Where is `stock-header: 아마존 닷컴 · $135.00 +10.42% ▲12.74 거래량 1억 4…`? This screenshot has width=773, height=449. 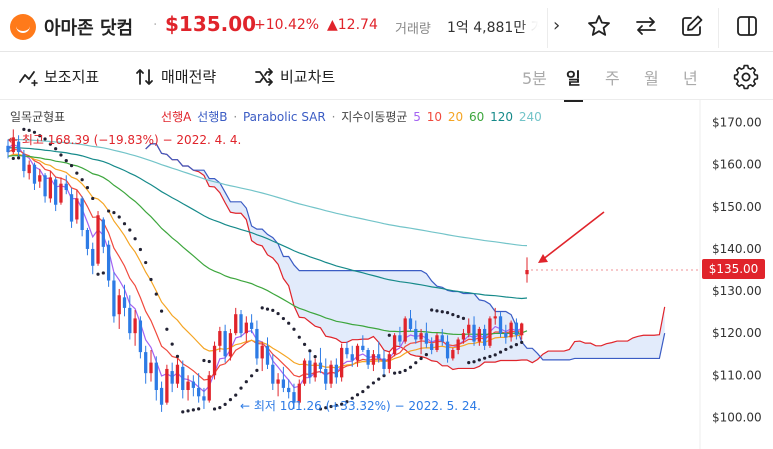
stock-header: 아마존 닷컴 · $135.00 +10.42% ▲12.74 거래량 1억 4… is located at coordinates (386, 26).